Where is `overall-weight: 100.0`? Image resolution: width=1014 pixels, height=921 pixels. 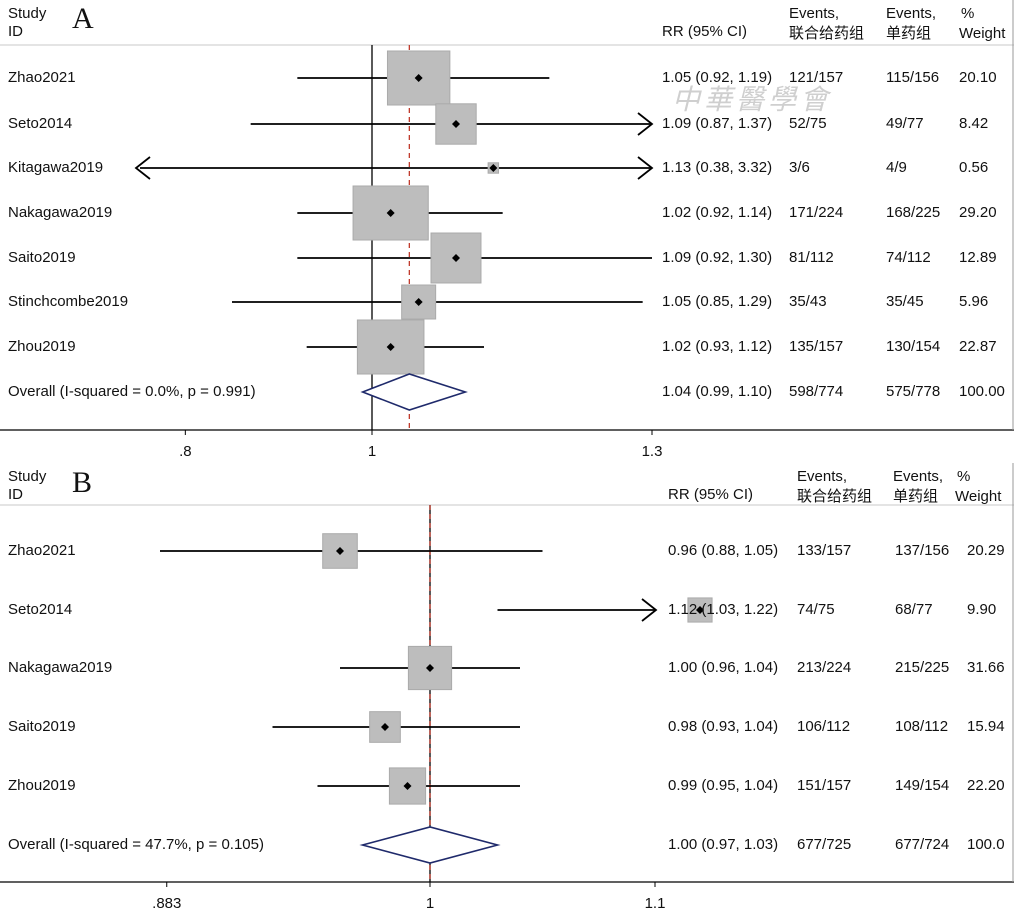 overall-weight: 100.0 is located at coordinates (986, 844).